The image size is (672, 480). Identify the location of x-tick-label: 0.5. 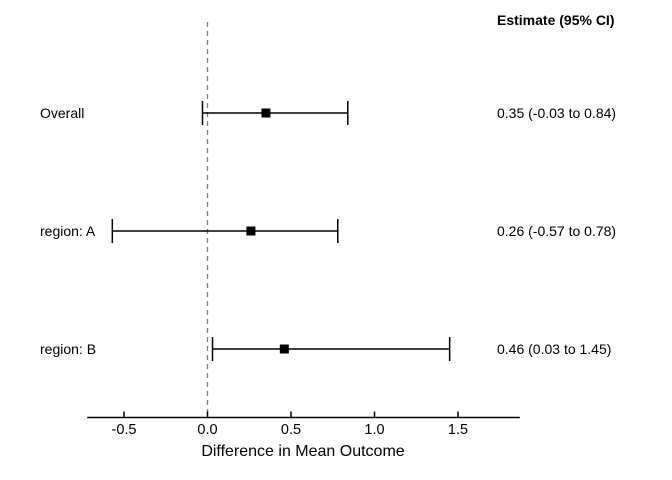
(291, 430).